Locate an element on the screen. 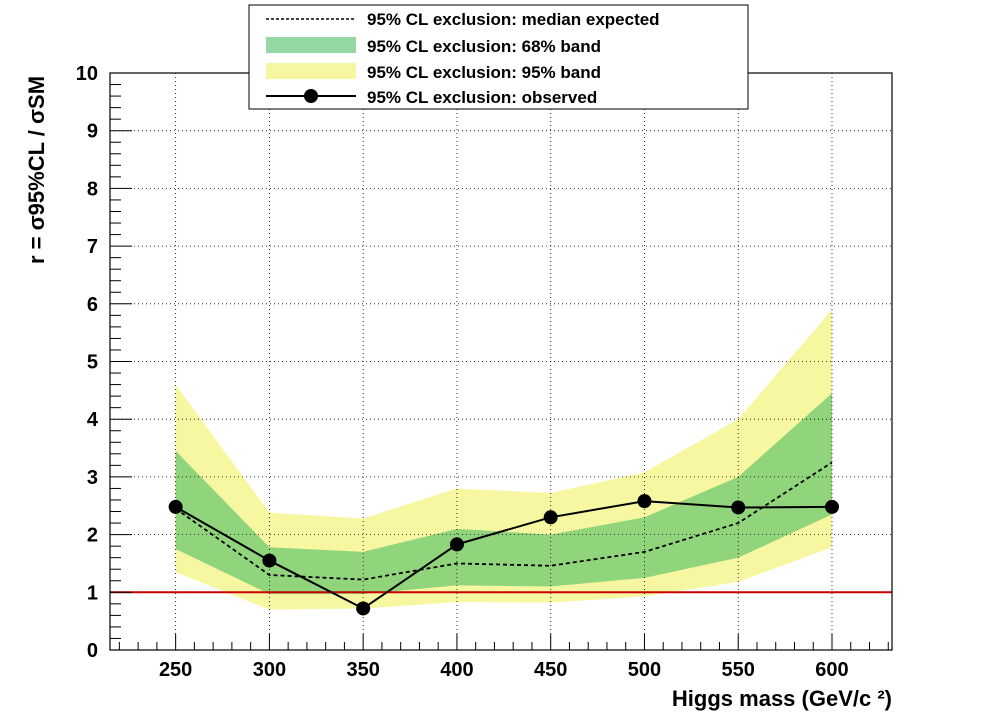 Image resolution: width=996 pixels, height=722 pixels. y-tick-label-4: 4 is located at coordinates (93, 420).